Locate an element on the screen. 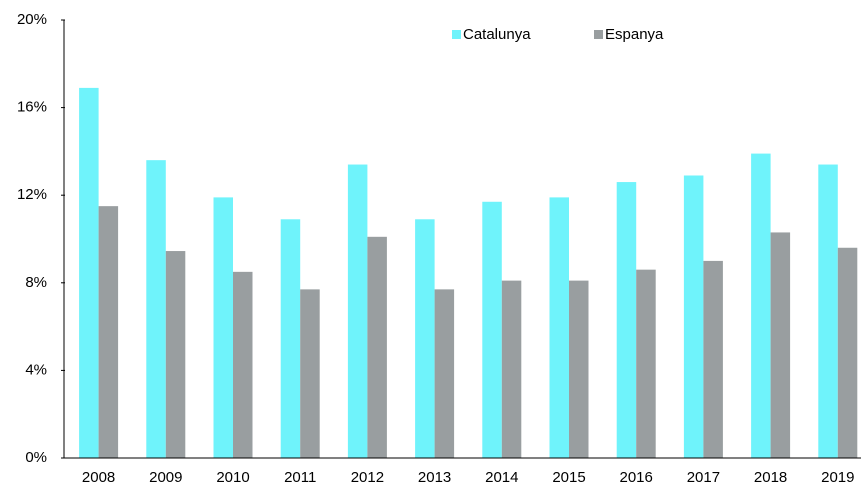 Image resolution: width=861 pixels, height=488 pixels. y-tick-label: 16% is located at coordinates (32, 107).